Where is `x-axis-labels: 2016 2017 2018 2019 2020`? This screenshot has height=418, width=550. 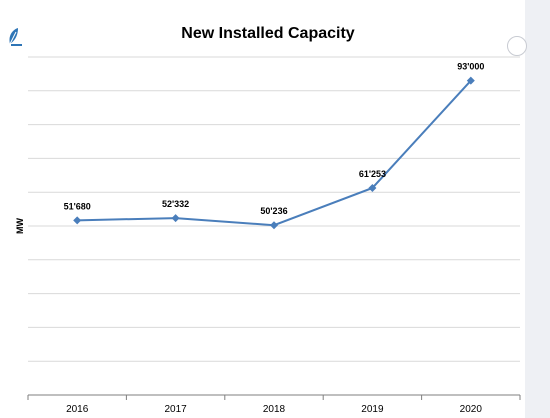
x-axis-labels: 2016 2017 2018 2019 2020 is located at coordinates (274, 409).